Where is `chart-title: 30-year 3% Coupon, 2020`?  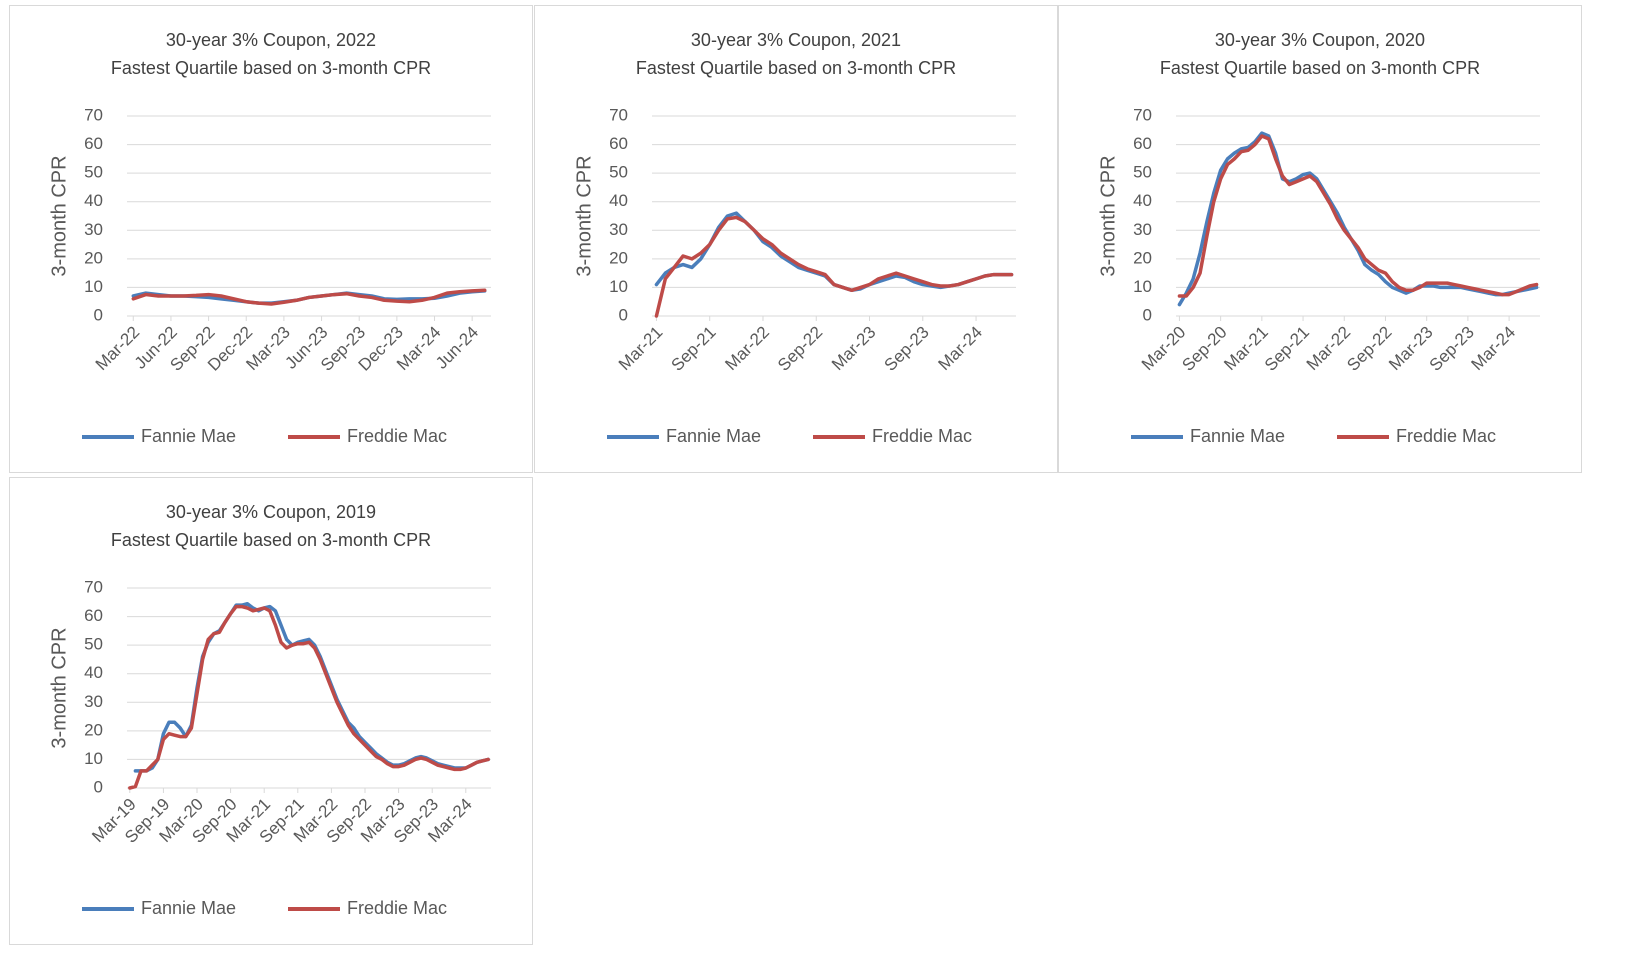
chart-title: 30-year 3% Coupon, 2020 is located at coordinates (1320, 40).